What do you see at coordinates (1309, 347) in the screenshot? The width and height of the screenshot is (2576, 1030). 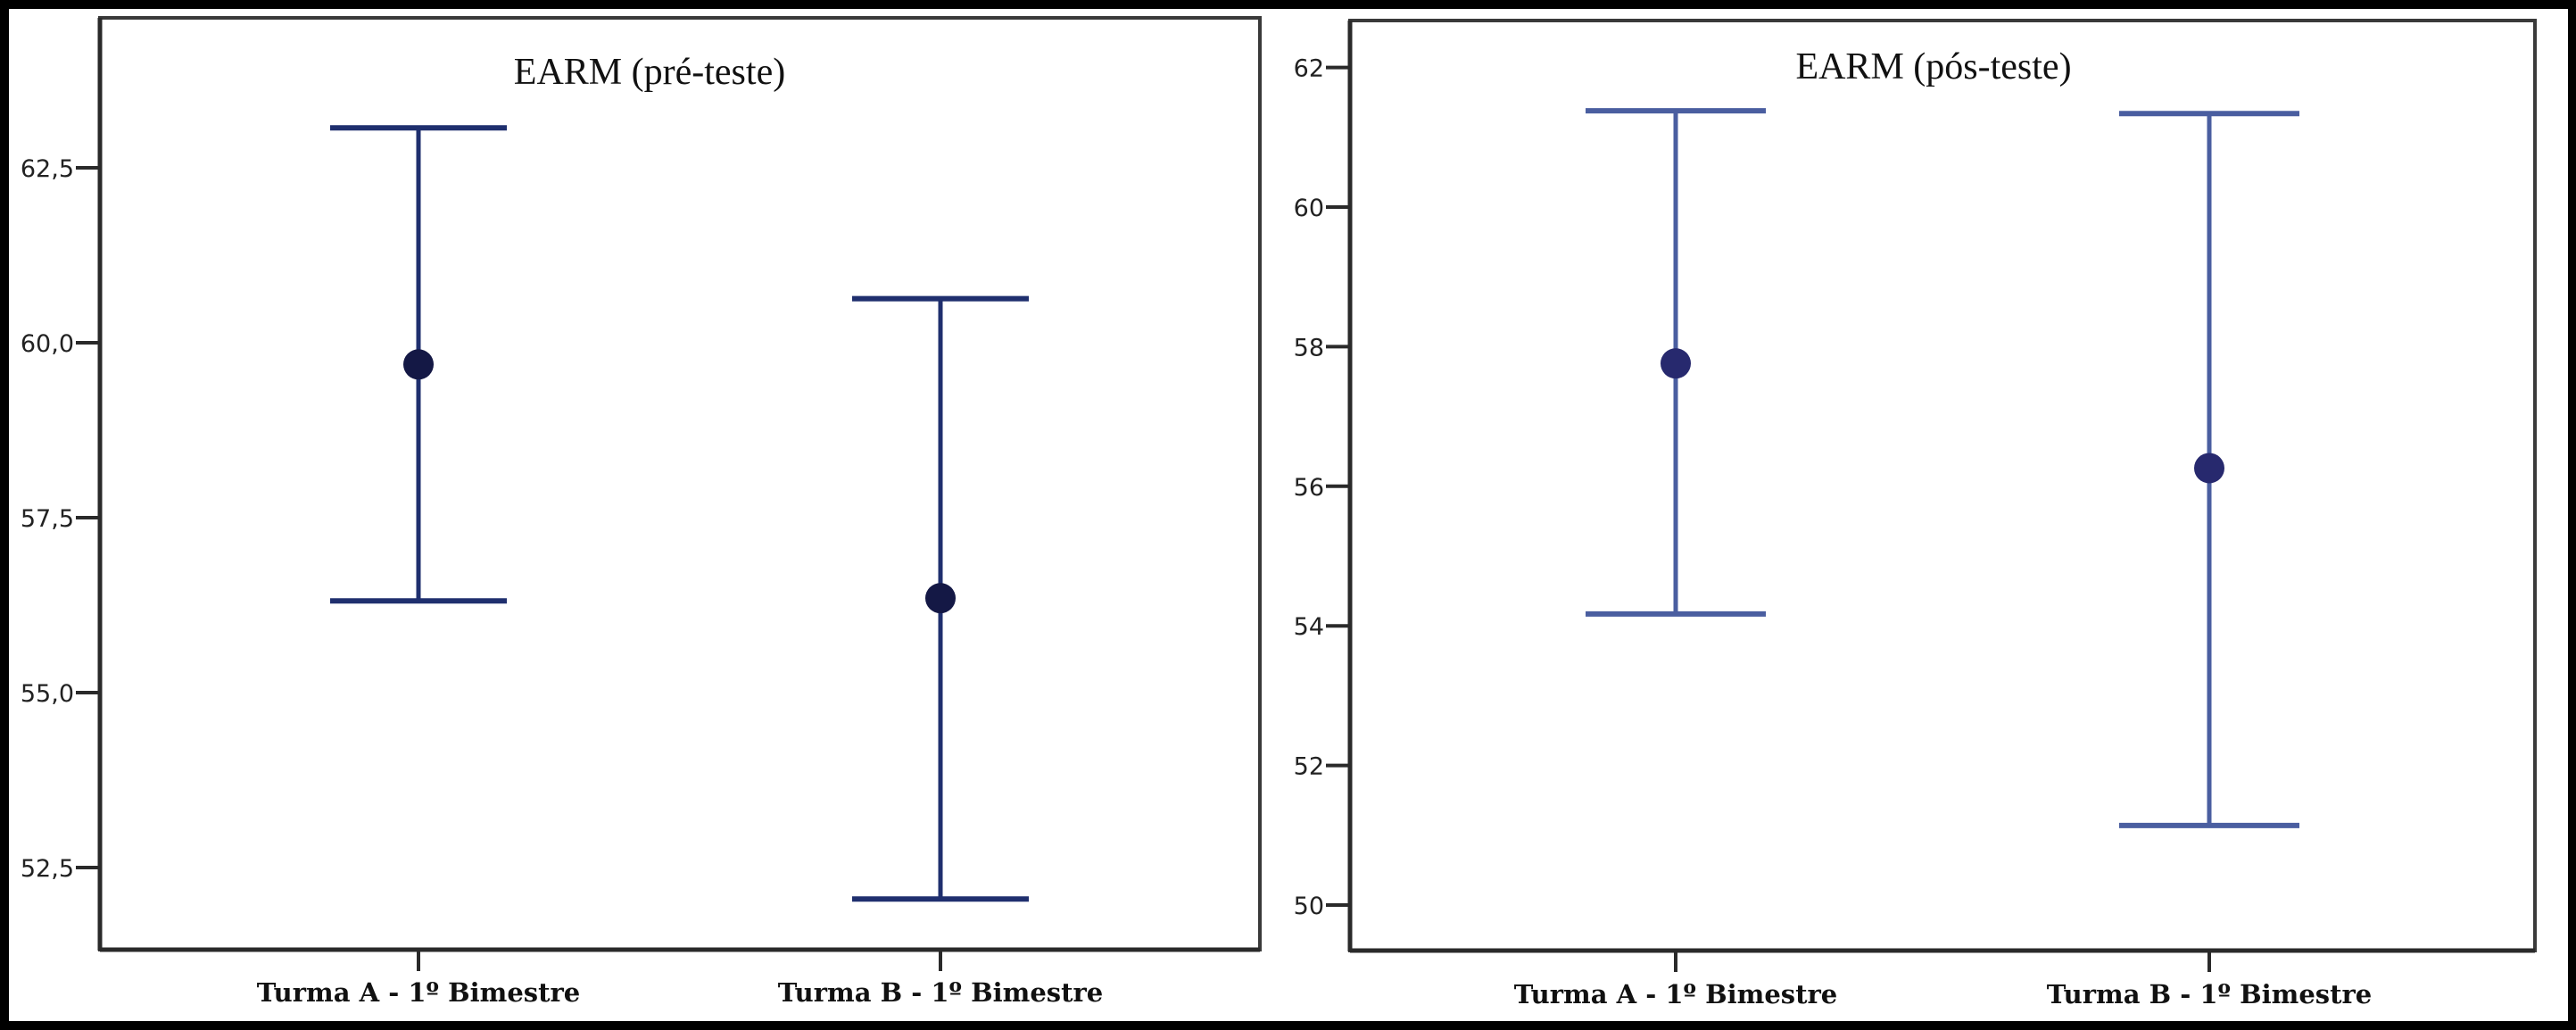 I see `y-tick-label: 58` at bounding box center [1309, 347].